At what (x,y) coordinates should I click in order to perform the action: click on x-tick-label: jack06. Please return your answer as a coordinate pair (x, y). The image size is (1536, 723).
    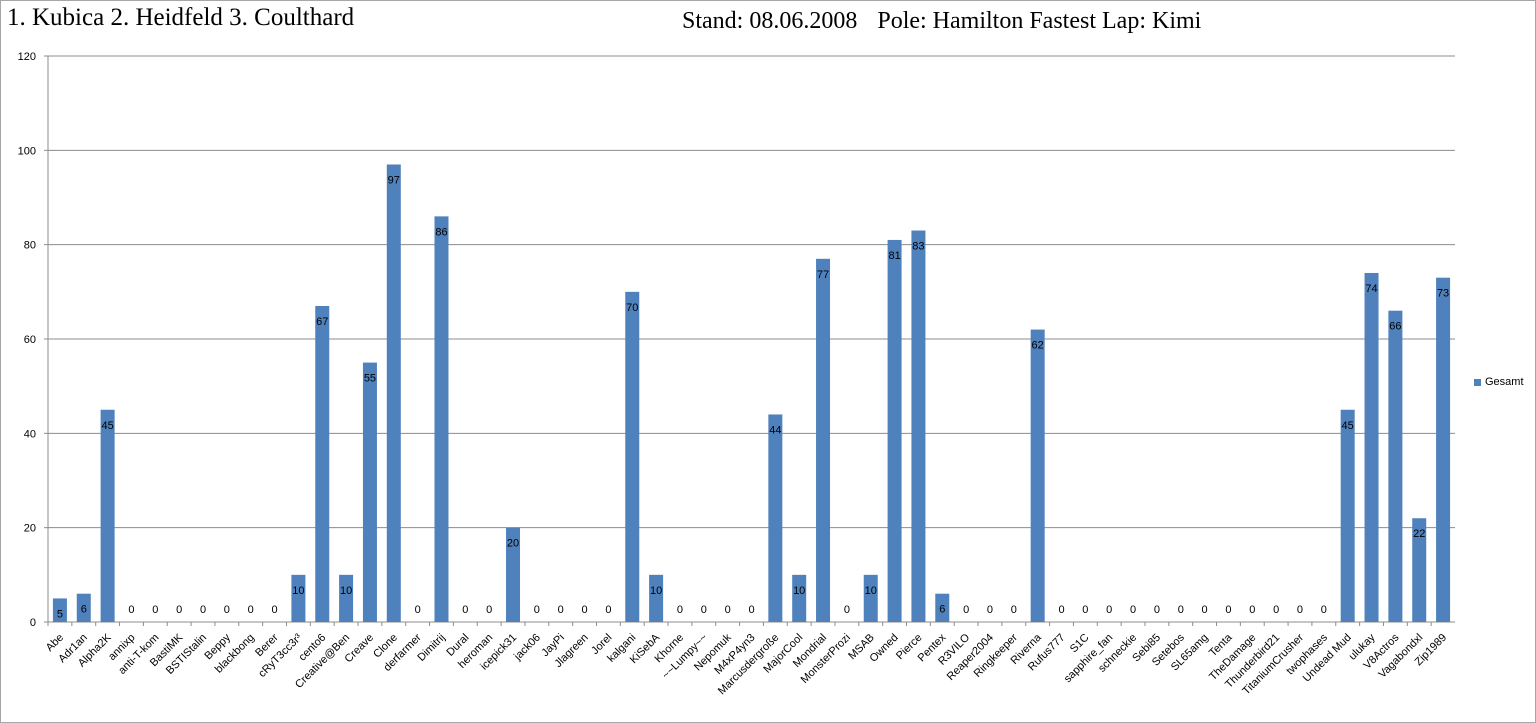
    Looking at the image, I should click on (527, 648).